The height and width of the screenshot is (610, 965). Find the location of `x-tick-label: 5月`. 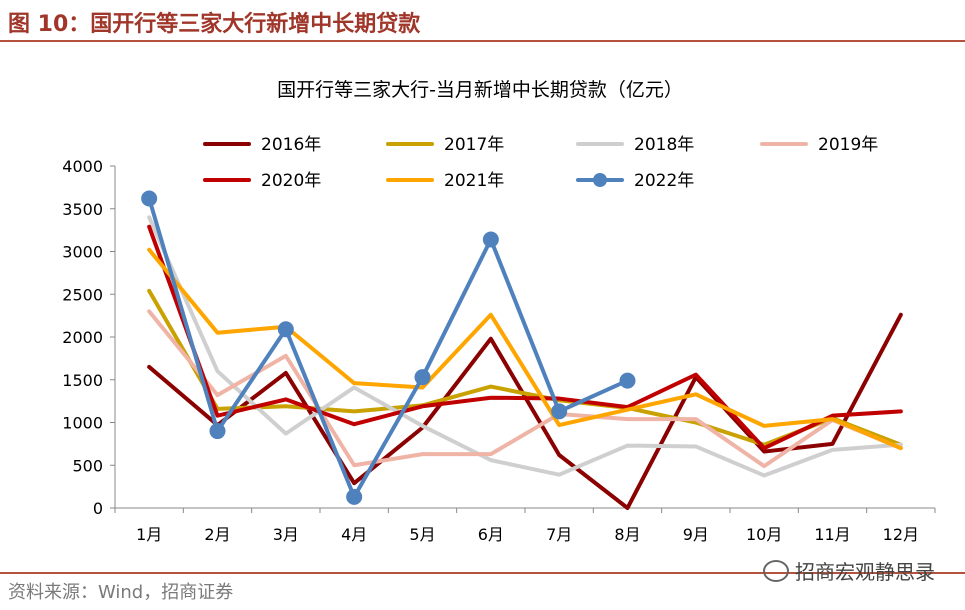

x-tick-label: 5月 is located at coordinates (422, 534).